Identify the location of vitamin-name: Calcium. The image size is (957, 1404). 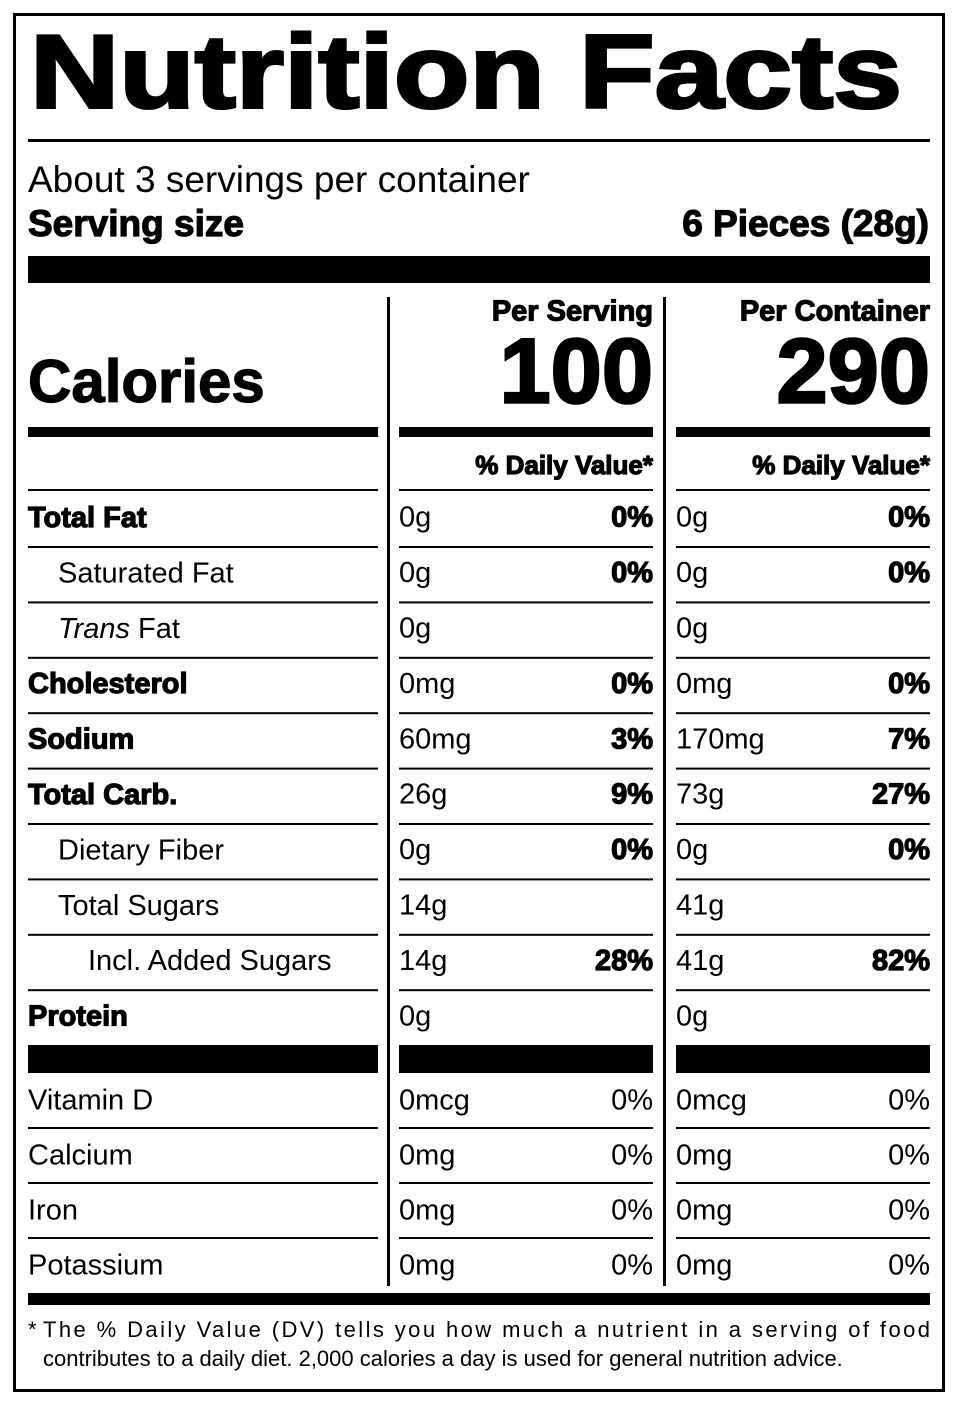
(80, 1156).